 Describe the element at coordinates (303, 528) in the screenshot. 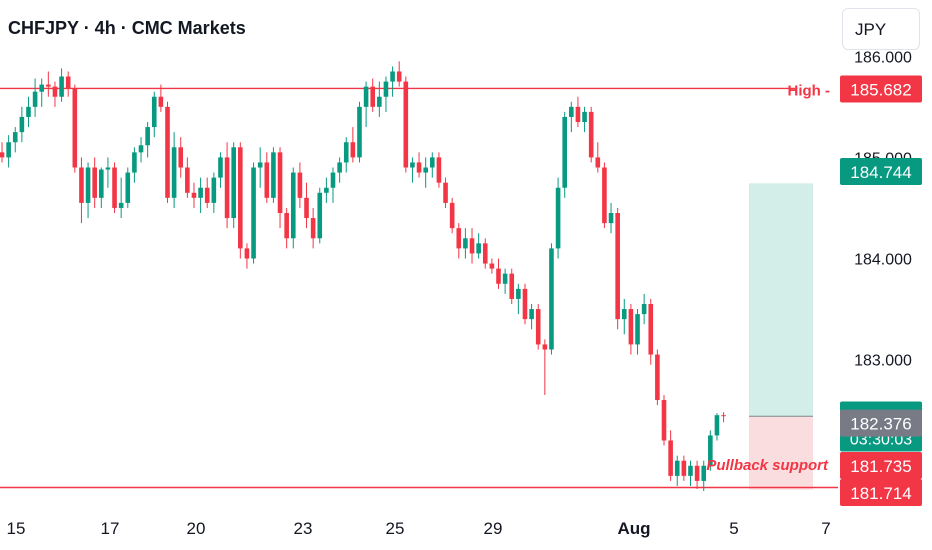

I see `x-tick-label: 23` at that location.